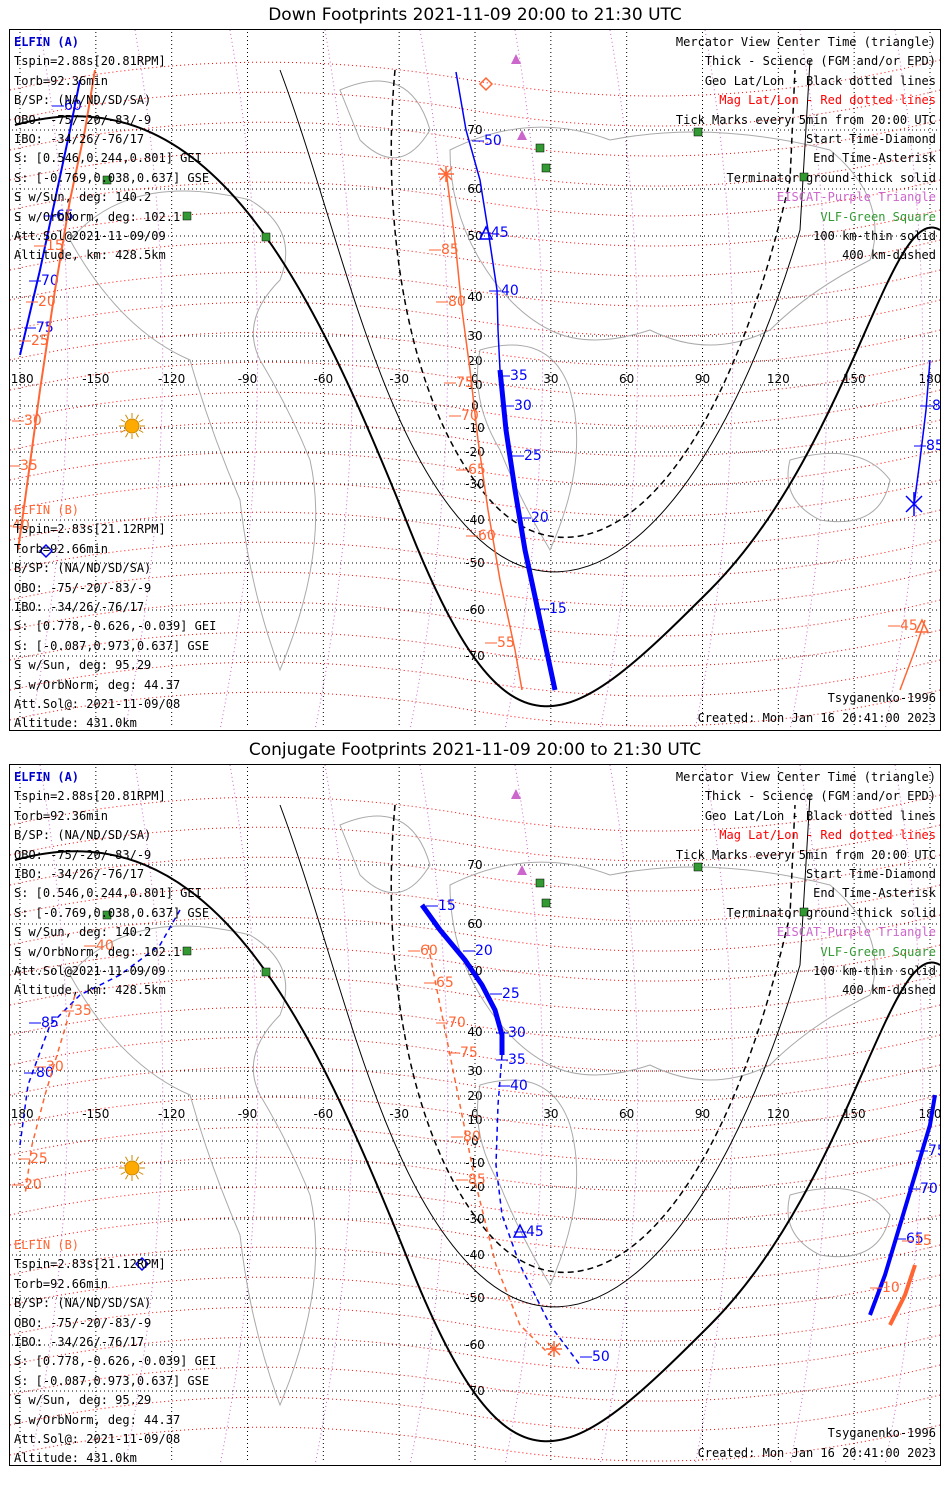 Image resolution: width=950 pixels, height=1500 pixels. Describe the element at coordinates (506, 643) in the screenshot. I see `track-tick-label: 55` at that location.